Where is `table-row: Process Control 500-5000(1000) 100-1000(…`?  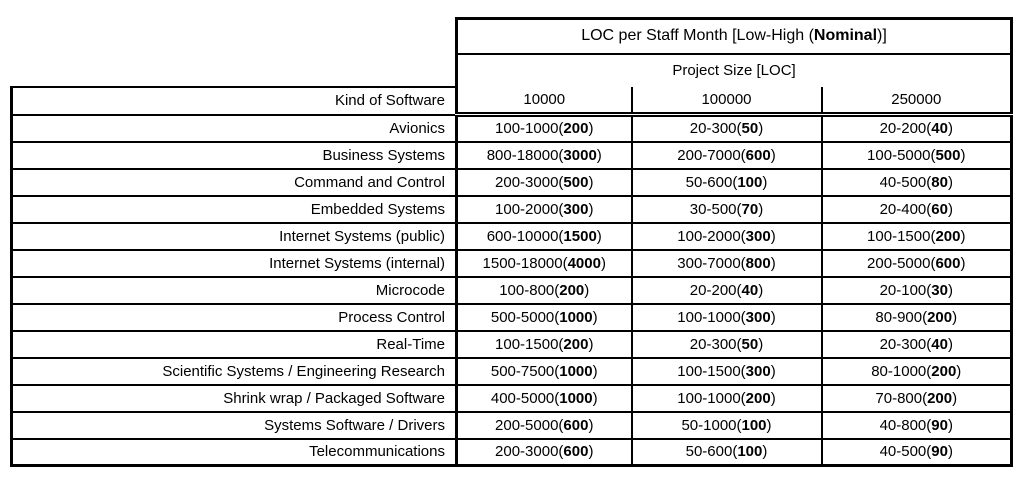
table-row: Process Control 500-5000(1000) 100-1000(… is located at coordinates (512, 317).